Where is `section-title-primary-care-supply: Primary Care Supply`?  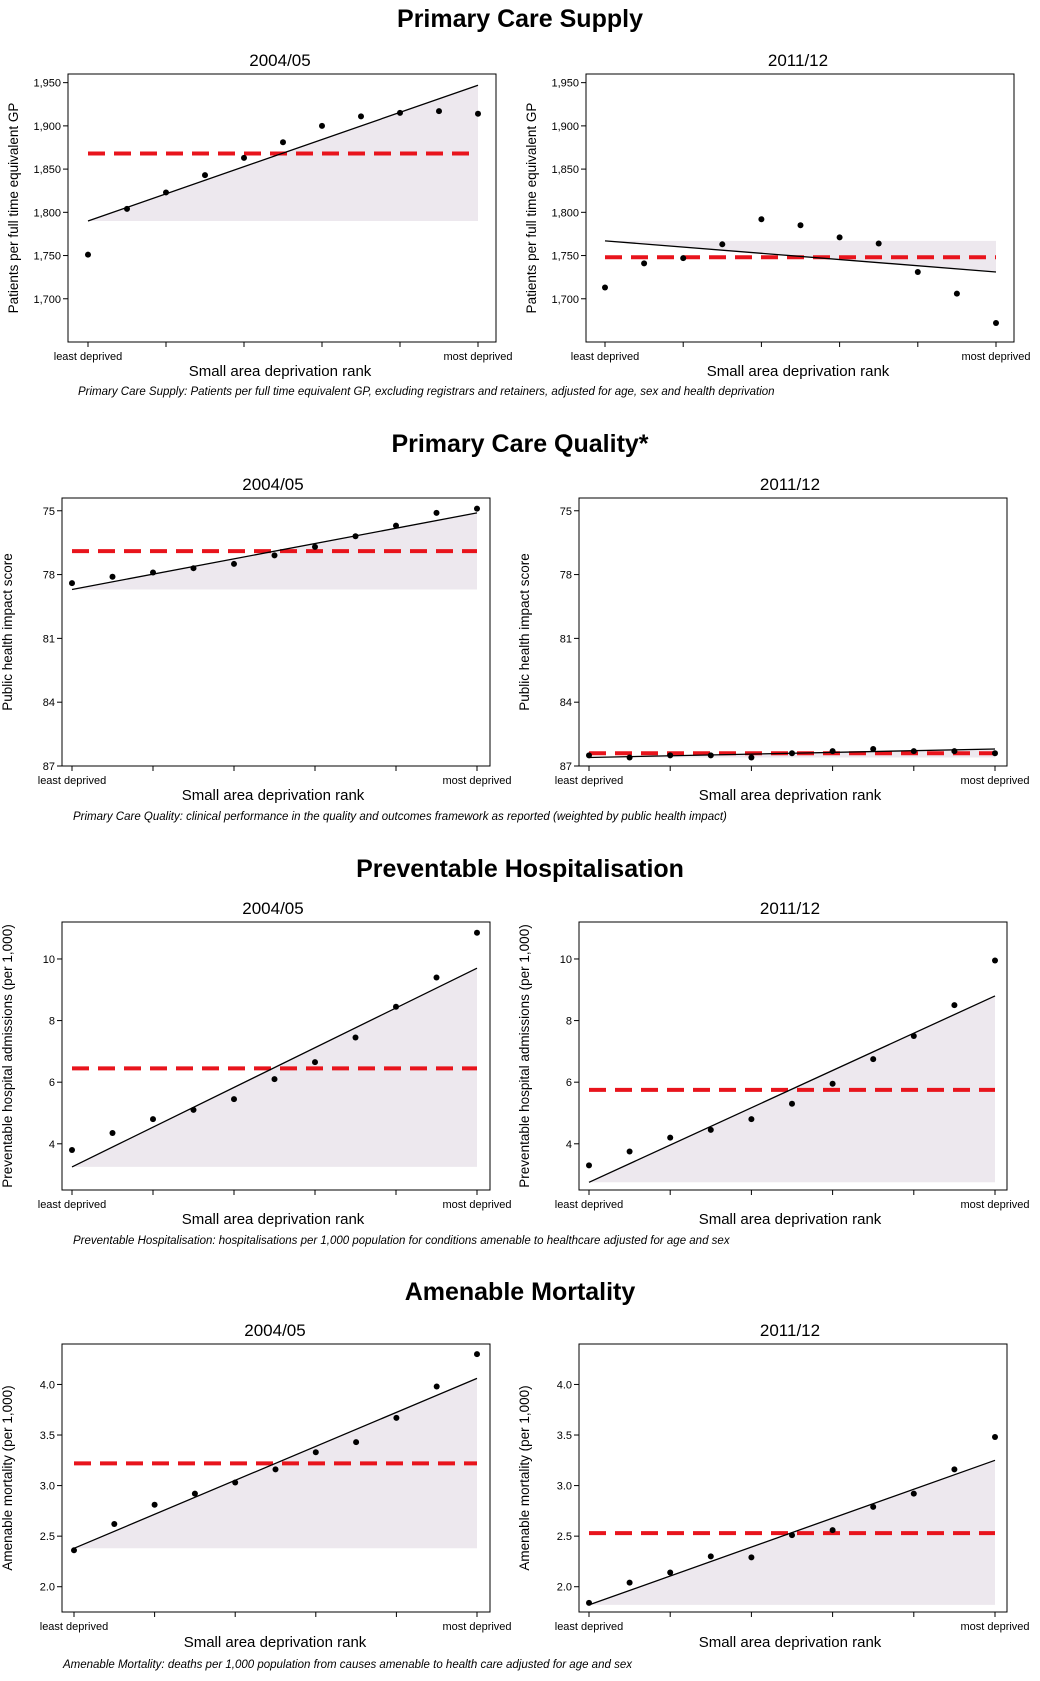 section-title-primary-care-supply: Primary Care Supply is located at coordinates (520, 19).